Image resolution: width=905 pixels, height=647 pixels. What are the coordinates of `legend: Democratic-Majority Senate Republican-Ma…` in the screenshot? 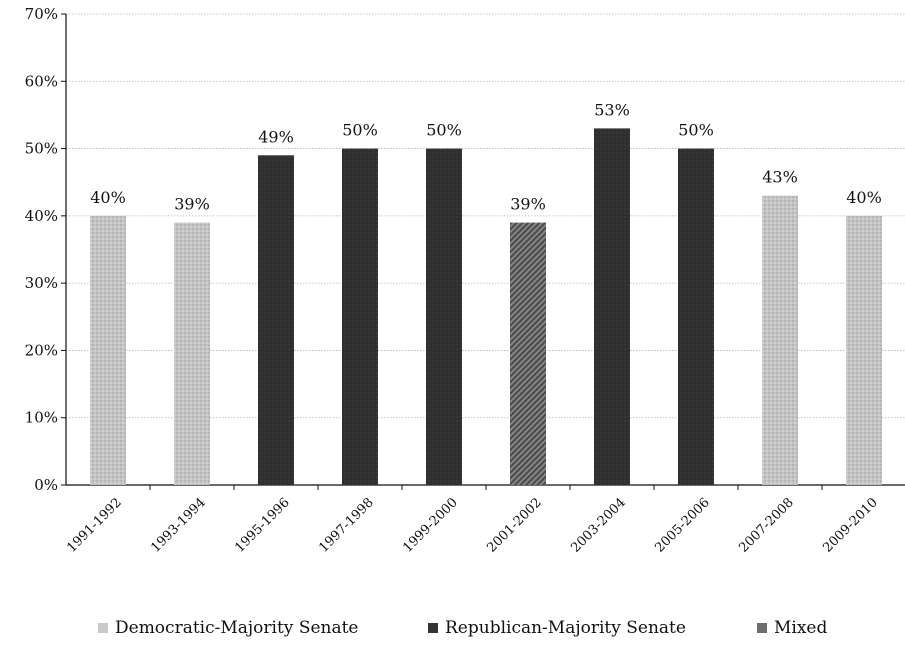 It's located at (452, 631).